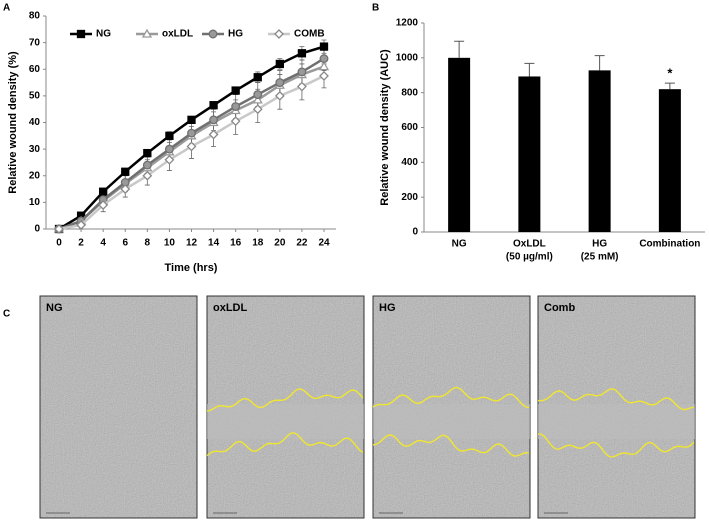 Image resolution: width=709 pixels, height=525 pixels. What do you see at coordinates (280, 243) in the screenshot?
I see `x-tick-label: 20` at bounding box center [280, 243].